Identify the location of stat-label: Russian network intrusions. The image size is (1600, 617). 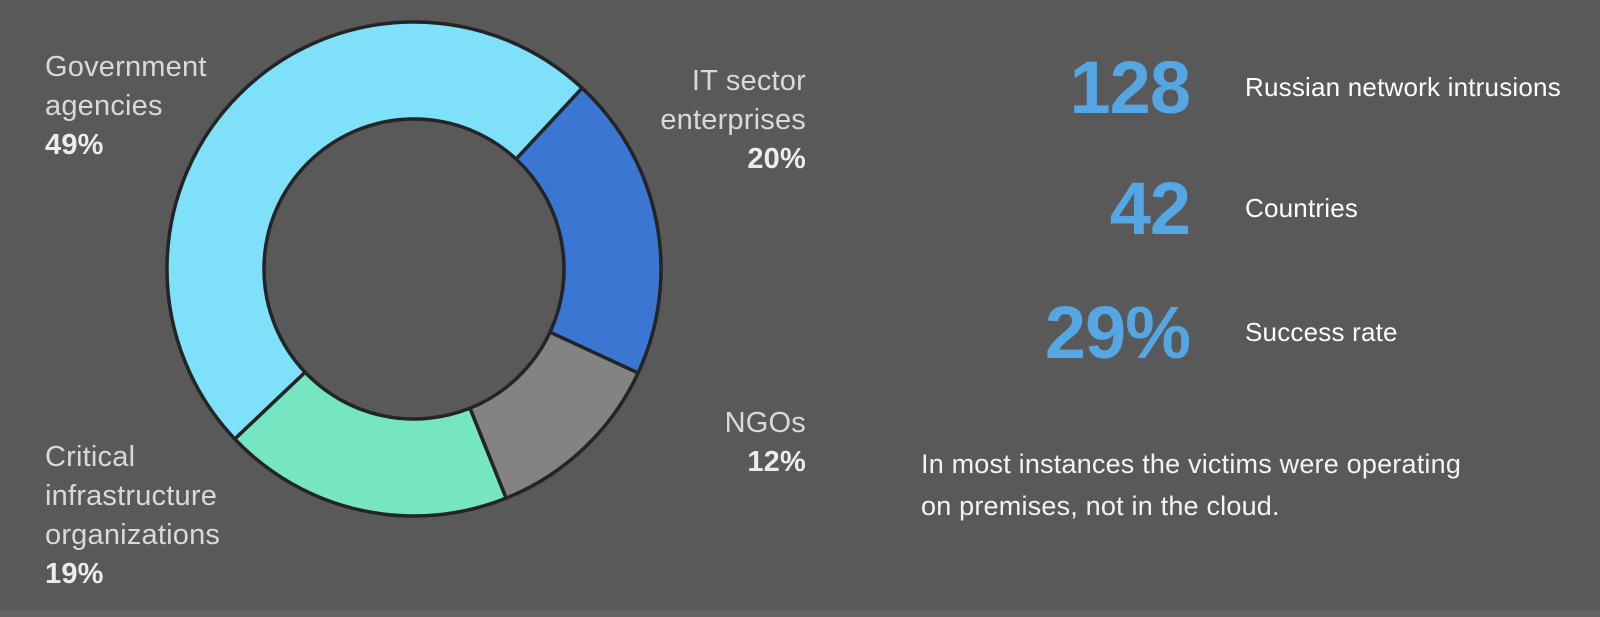
(1403, 86).